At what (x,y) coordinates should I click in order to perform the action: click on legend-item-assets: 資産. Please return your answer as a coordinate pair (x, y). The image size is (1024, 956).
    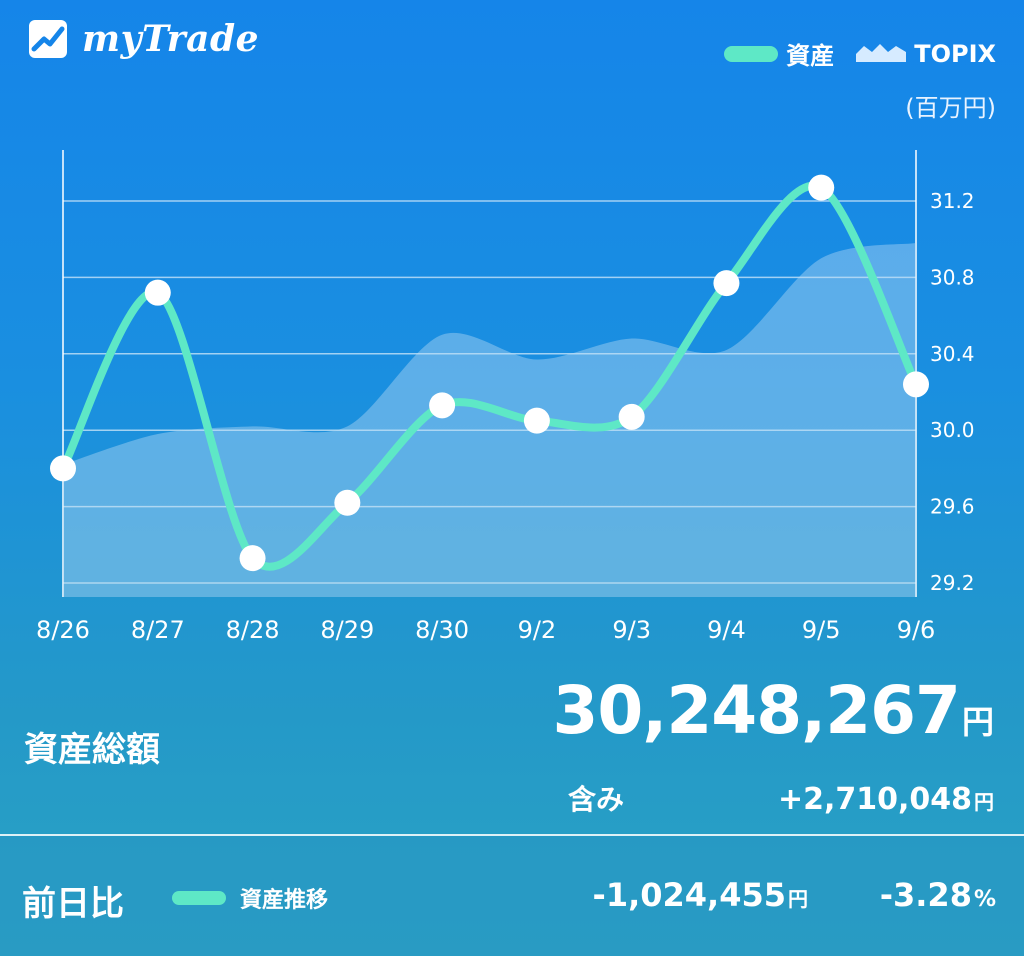
    Looking at the image, I should click on (779, 53).